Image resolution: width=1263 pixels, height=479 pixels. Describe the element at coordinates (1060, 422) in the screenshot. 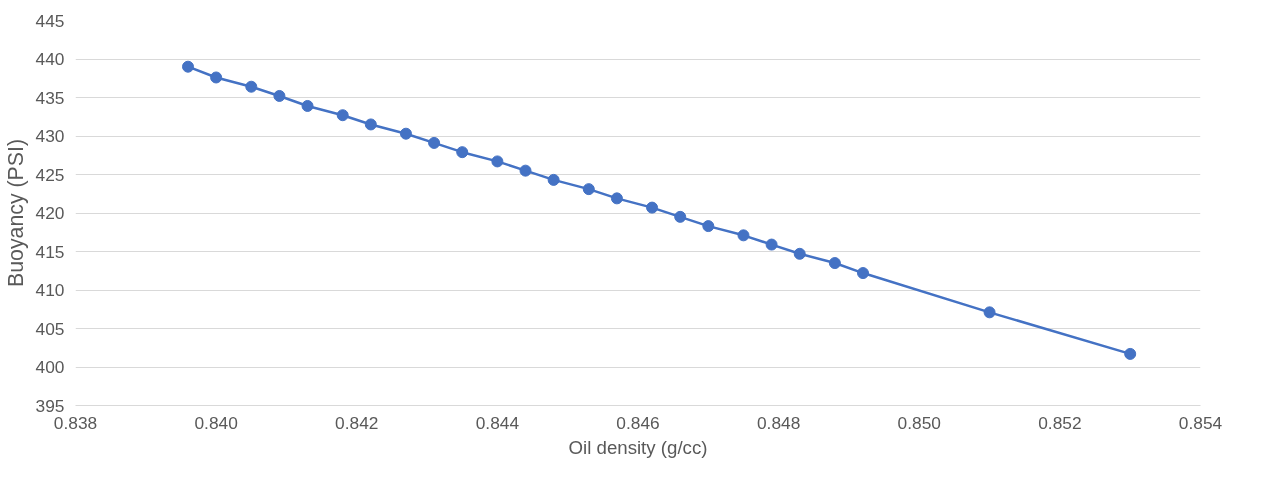

I see `x-tick-label: 0.852` at that location.